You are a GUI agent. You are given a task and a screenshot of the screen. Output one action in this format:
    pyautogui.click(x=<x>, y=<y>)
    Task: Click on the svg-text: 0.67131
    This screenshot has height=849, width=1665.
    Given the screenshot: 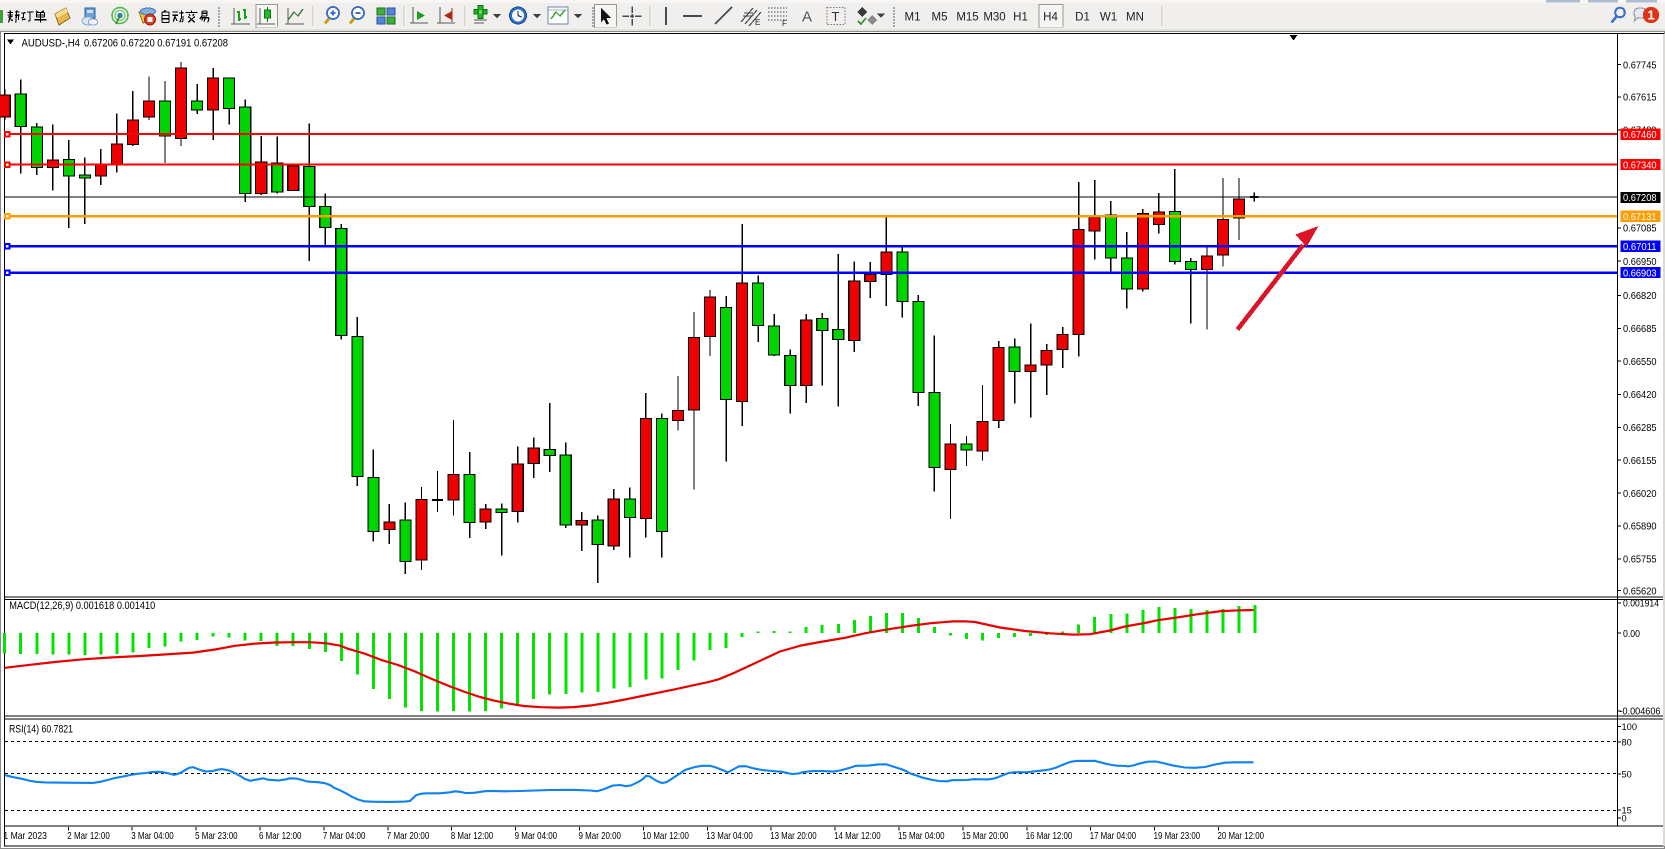 What is the action you would take?
    pyautogui.click(x=1640, y=217)
    